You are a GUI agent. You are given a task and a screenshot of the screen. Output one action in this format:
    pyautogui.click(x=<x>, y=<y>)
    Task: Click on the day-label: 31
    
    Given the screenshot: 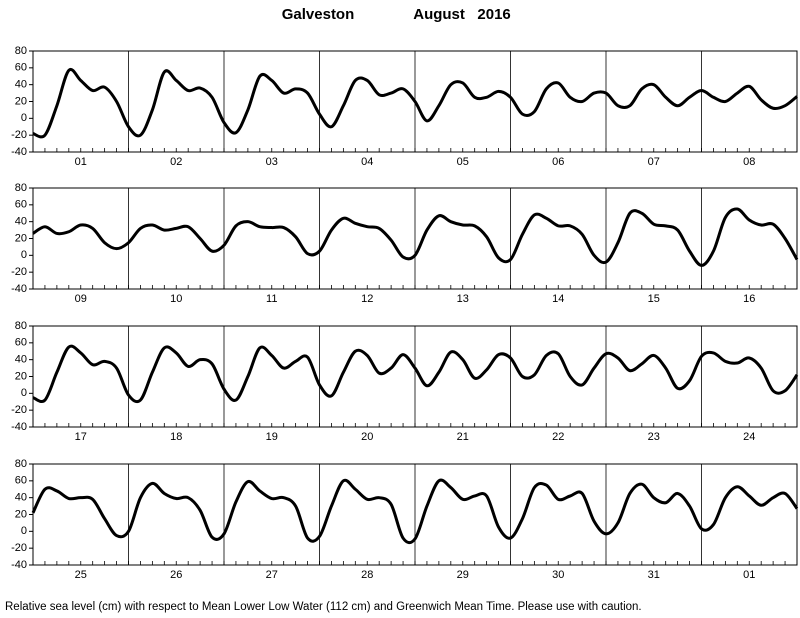 What is the action you would take?
    pyautogui.click(x=654, y=575)
    